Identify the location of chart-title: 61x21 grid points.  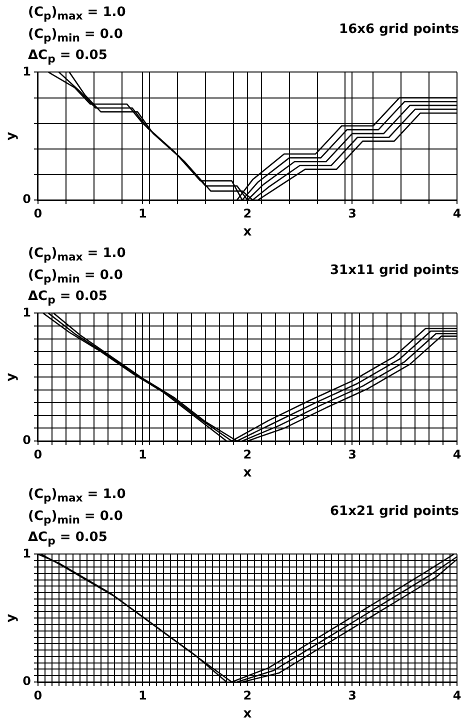
(394, 511).